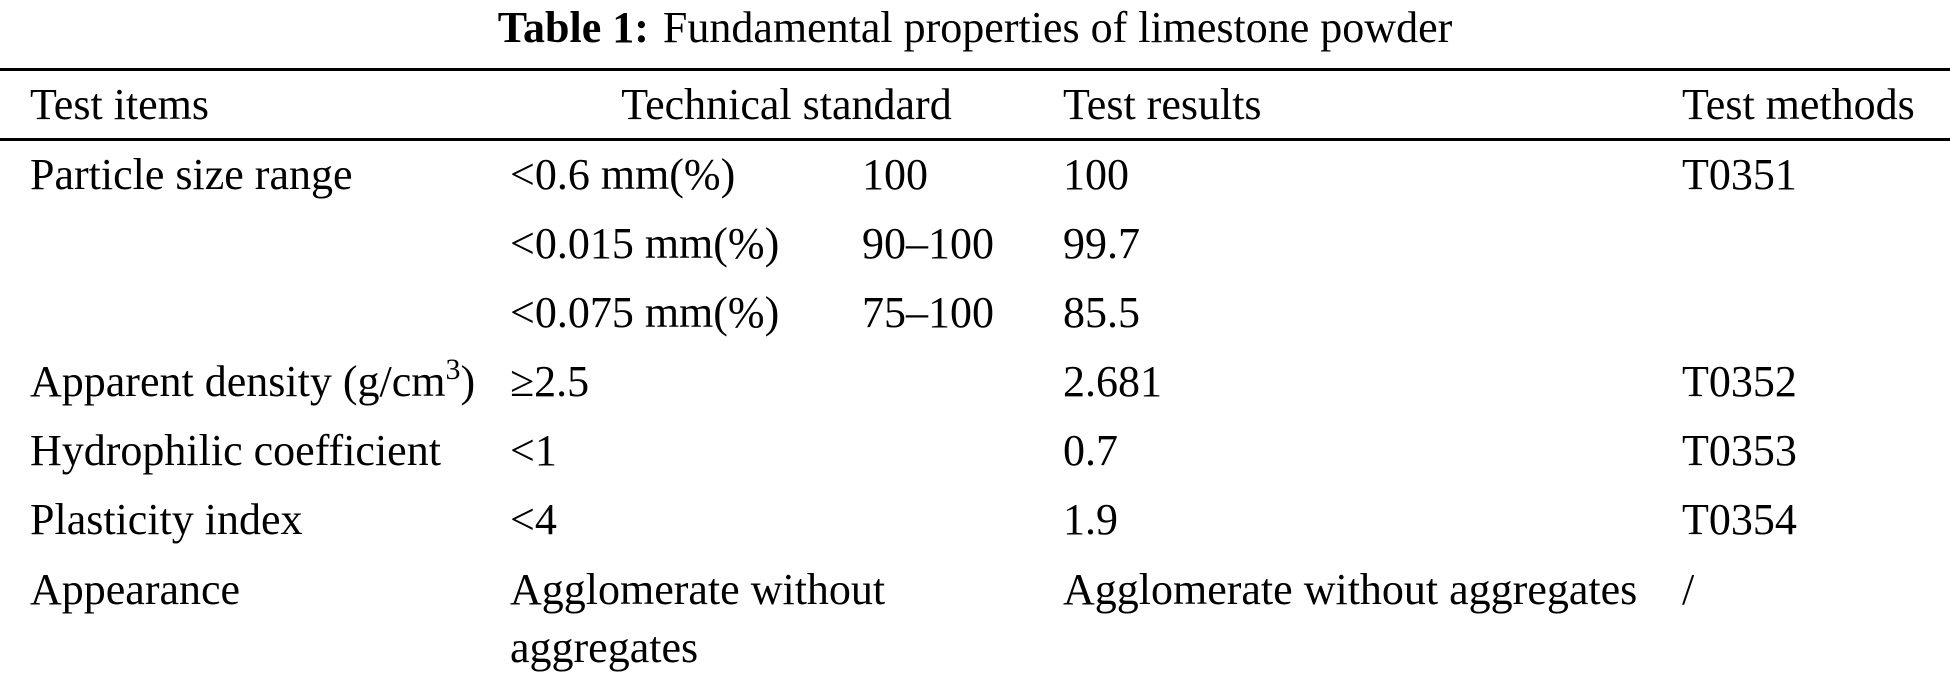 This screenshot has height=676, width=1950. What do you see at coordinates (550, 381) in the screenshot?
I see `cell-standard-value: ≥2.5` at bounding box center [550, 381].